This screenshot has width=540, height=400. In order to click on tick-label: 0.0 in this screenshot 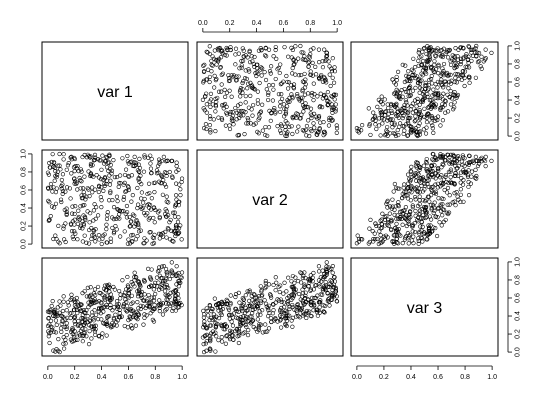, I will do `click(48, 377)`.